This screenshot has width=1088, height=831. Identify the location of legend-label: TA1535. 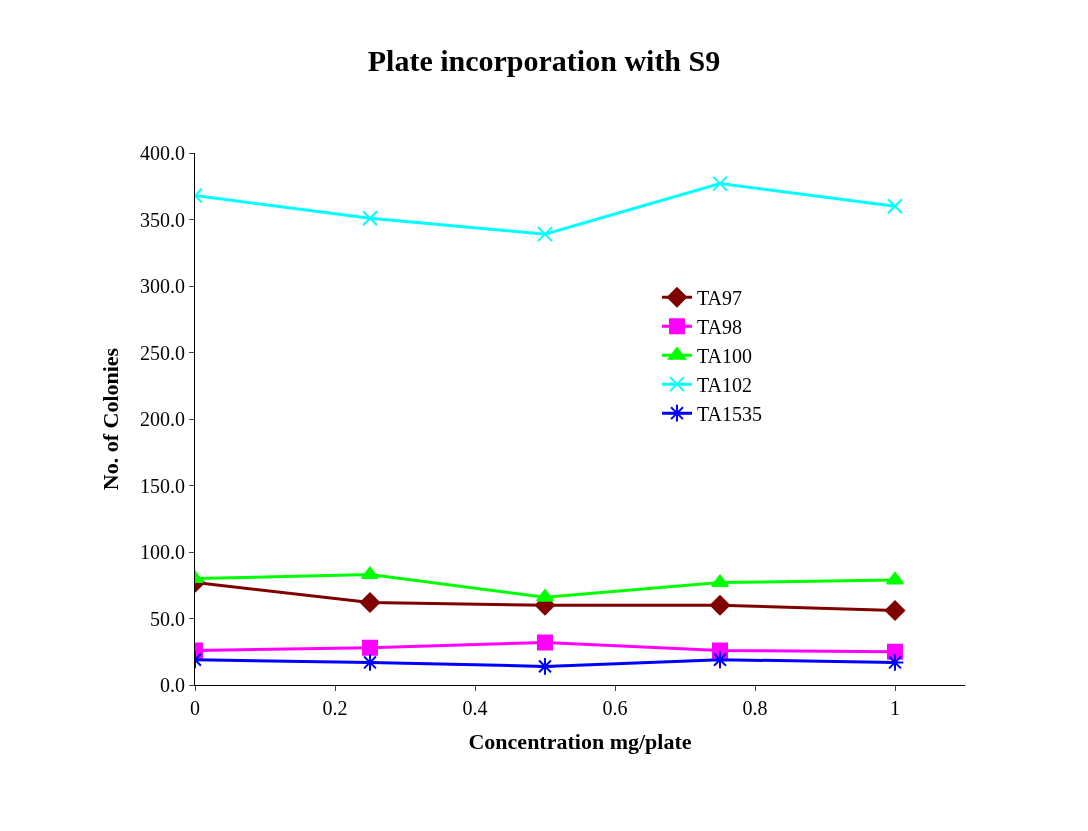
(730, 413).